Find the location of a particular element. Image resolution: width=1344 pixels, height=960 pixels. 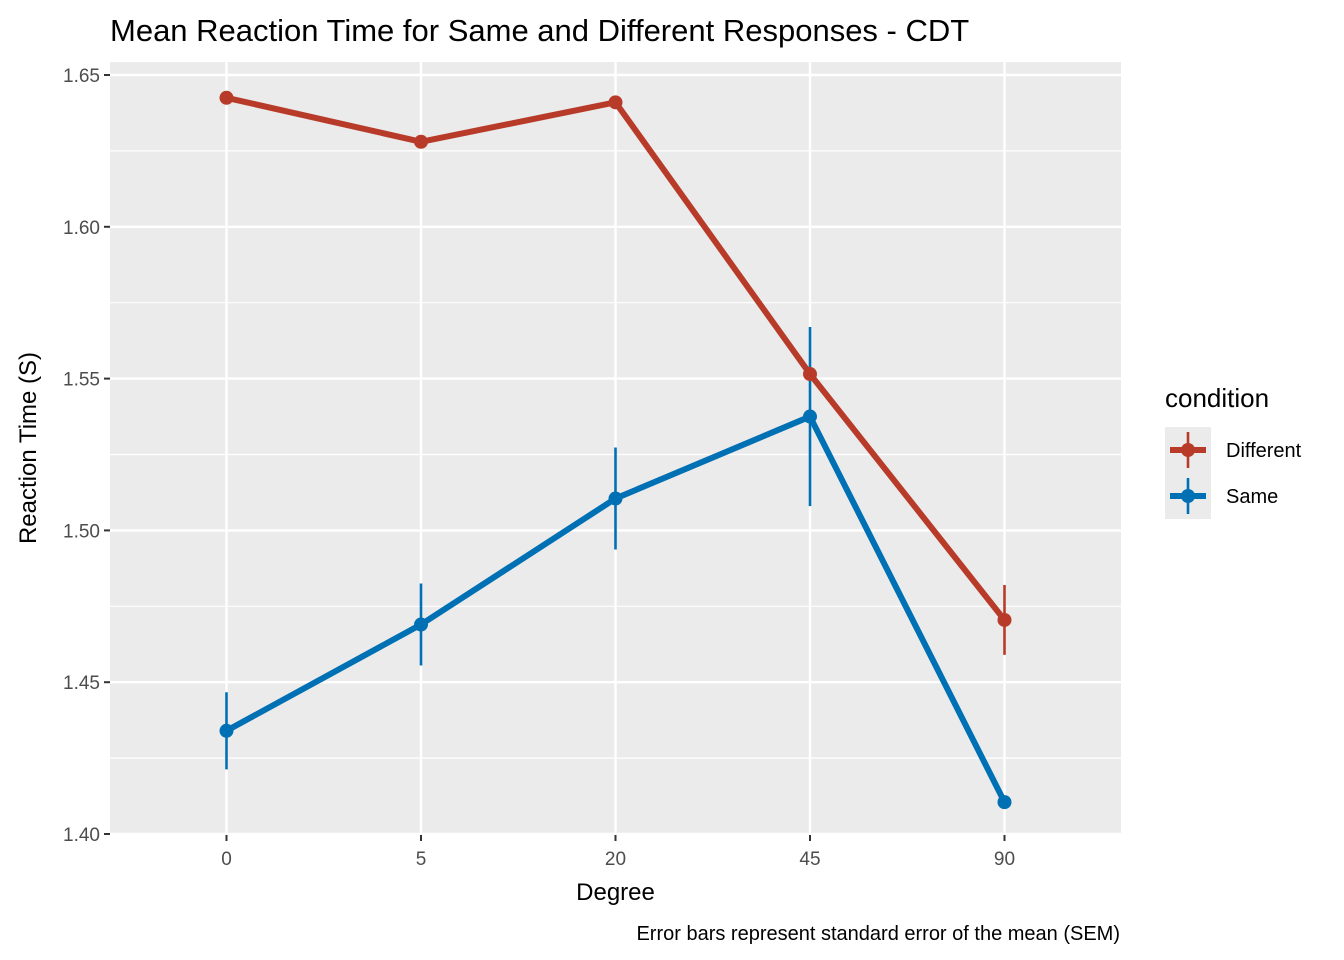

x-tick-label: 90 is located at coordinates (1004, 859).